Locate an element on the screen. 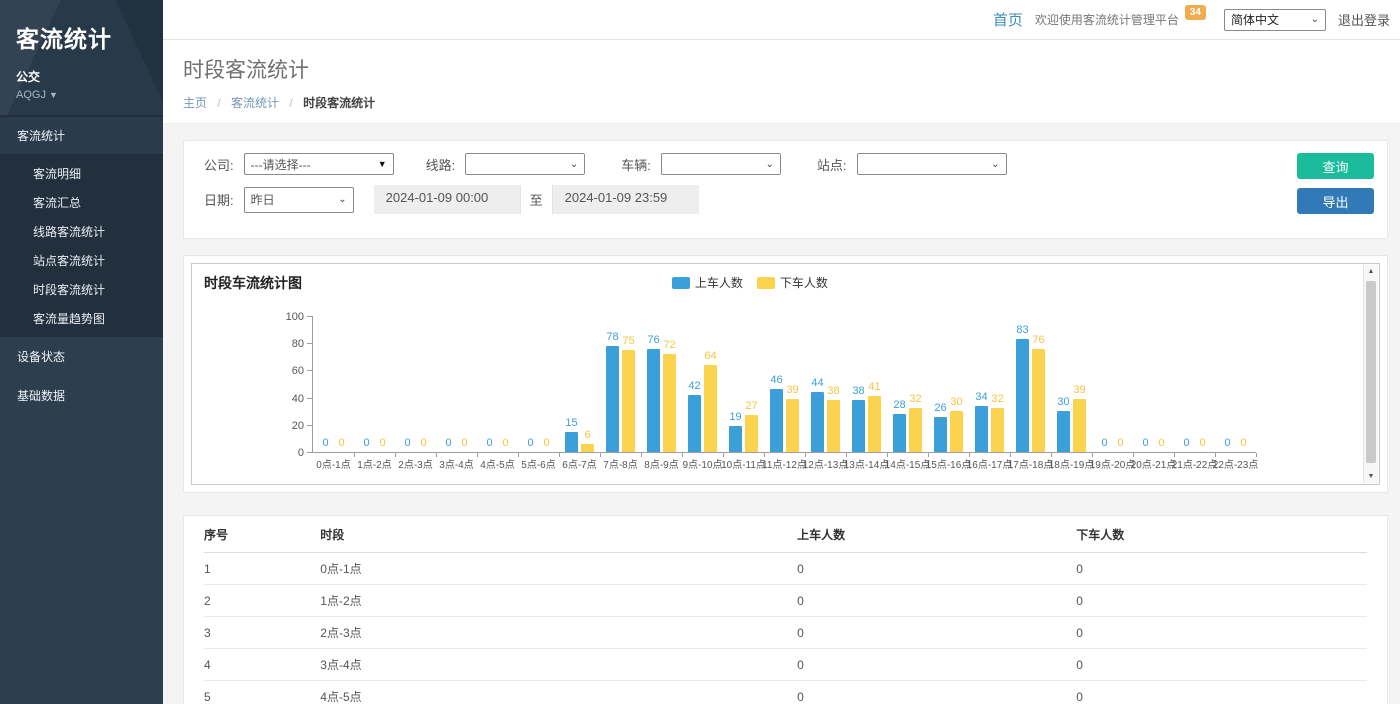 Image resolution: width=1400 pixels, height=704 pixels. bar-value-label: 64 is located at coordinates (710, 355).